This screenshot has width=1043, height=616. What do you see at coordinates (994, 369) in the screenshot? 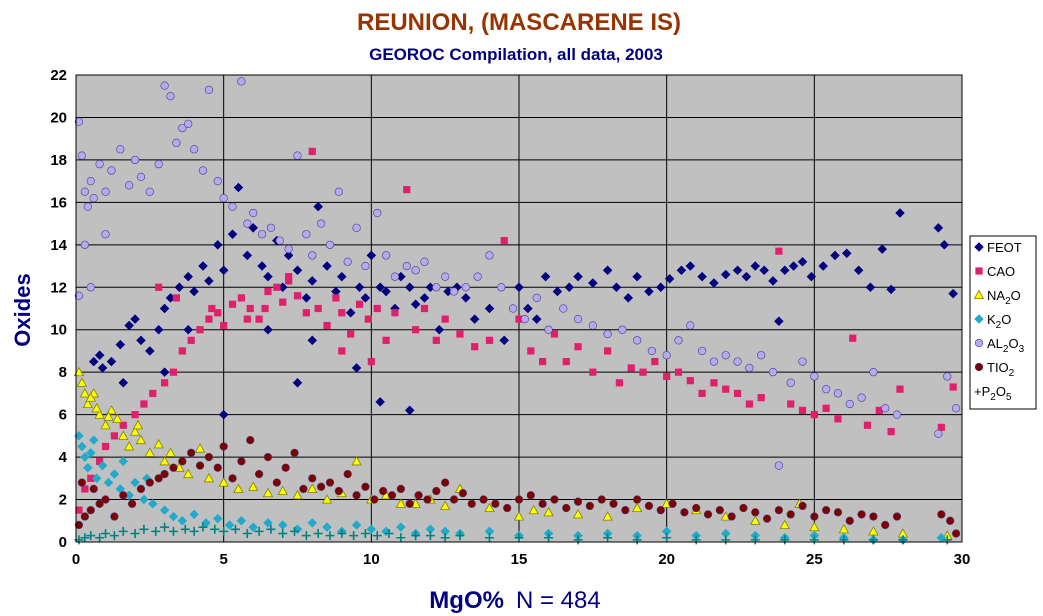
I see `legend-item-tio2: TIO2` at bounding box center [994, 369].